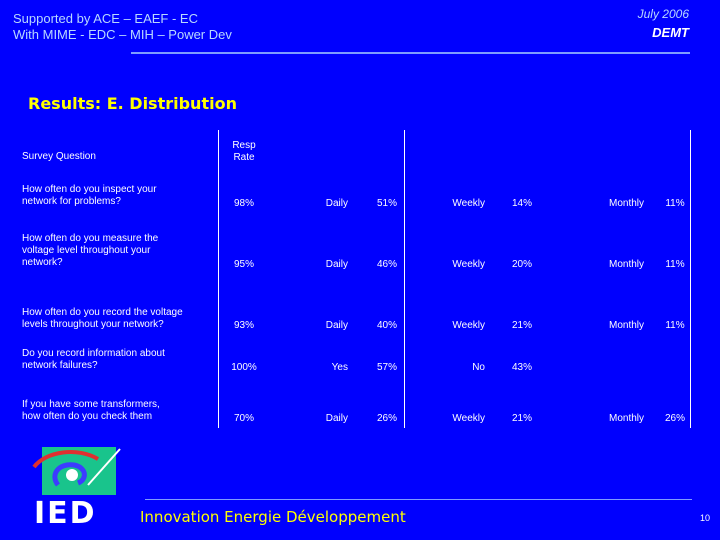  I want to click on question-line: How often do you inspect your, so click(89, 189).